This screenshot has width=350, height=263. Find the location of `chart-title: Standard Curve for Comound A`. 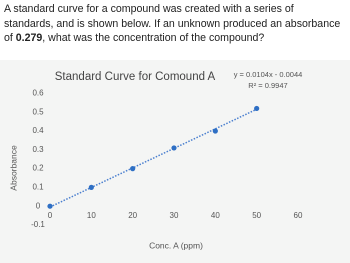

chart-title: Standard Curve for Comound A is located at coordinates (135, 77).